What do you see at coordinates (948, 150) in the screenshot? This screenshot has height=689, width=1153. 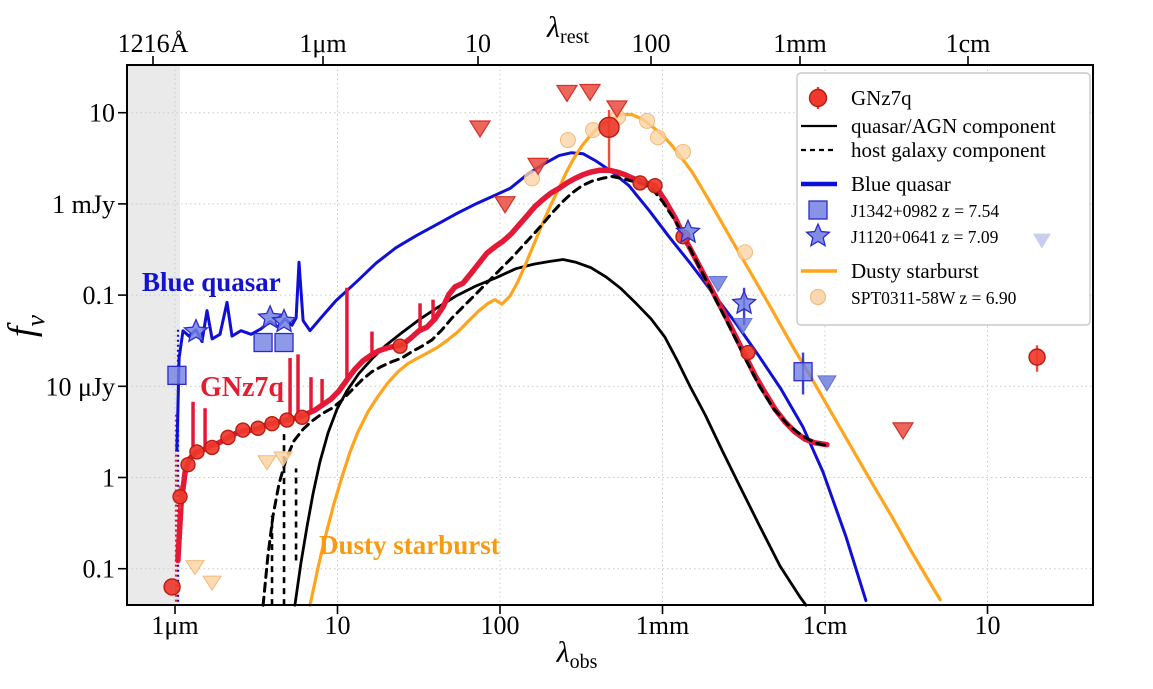 I see `legend-label-2: host galaxy component` at bounding box center [948, 150].